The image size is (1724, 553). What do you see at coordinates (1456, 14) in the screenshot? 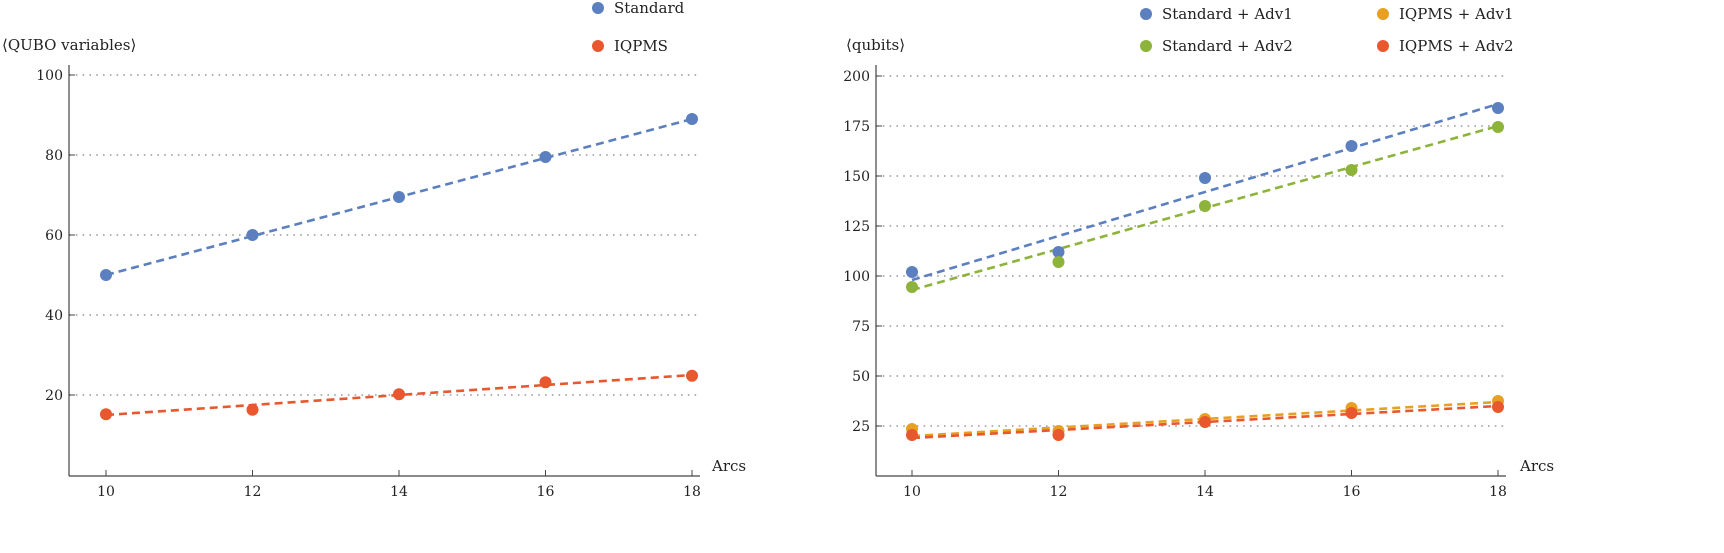
I see `legend-label: IQPMS + Adv1` at bounding box center [1456, 14].